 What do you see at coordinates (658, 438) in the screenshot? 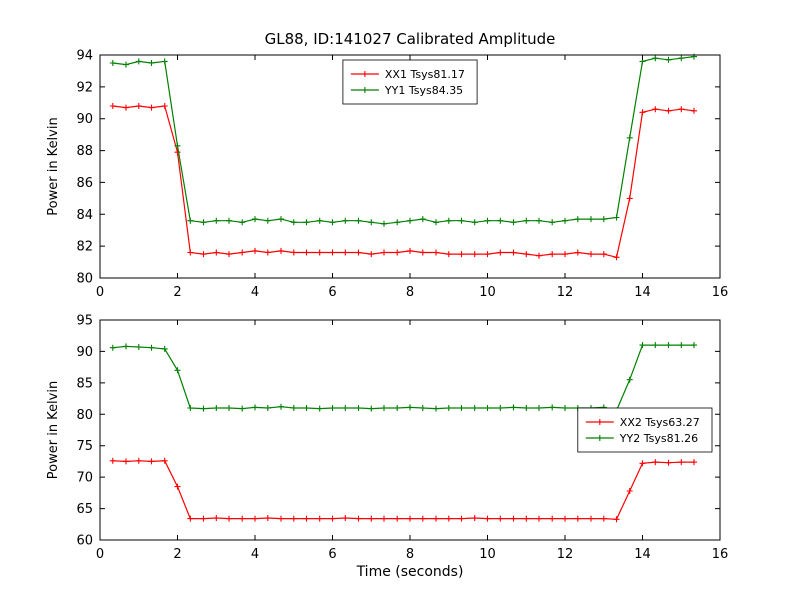
I see `svg-text: YY2 Tsys81.26` at bounding box center [658, 438].